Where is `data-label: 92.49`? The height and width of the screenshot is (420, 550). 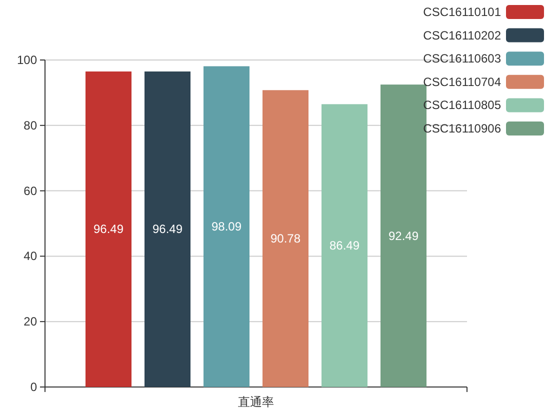
data-label: 92.49 is located at coordinates (403, 235).